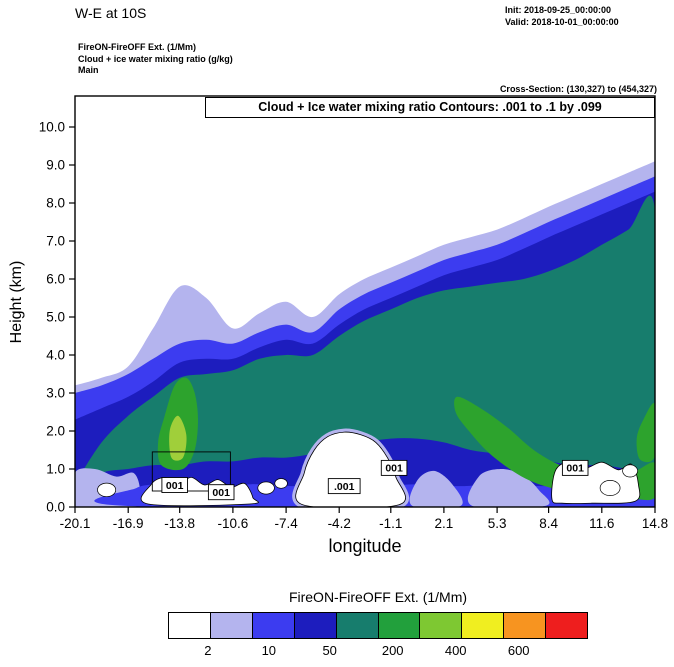 The width and height of the screenshot is (674, 667). What do you see at coordinates (548, 523) in the screenshot?
I see `x-tick-label: 8.4` at bounding box center [548, 523].